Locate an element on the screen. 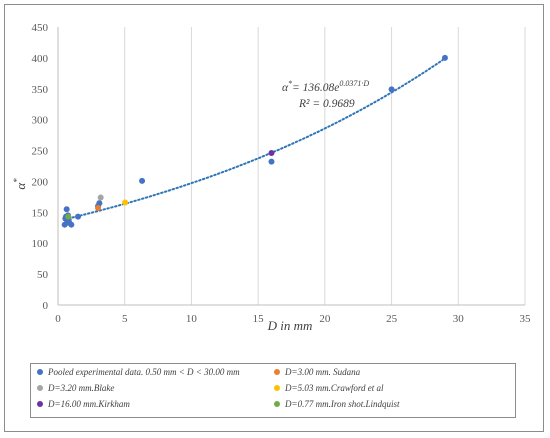 This screenshot has width=550, height=438. x-tick-label: 25 is located at coordinates (392, 319).